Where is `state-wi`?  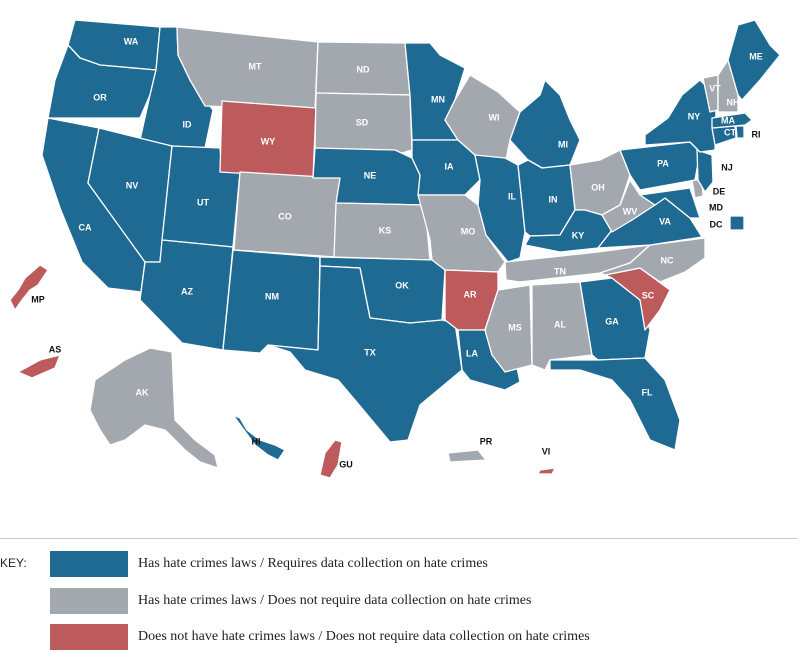
state-wi is located at coordinates (482, 120).